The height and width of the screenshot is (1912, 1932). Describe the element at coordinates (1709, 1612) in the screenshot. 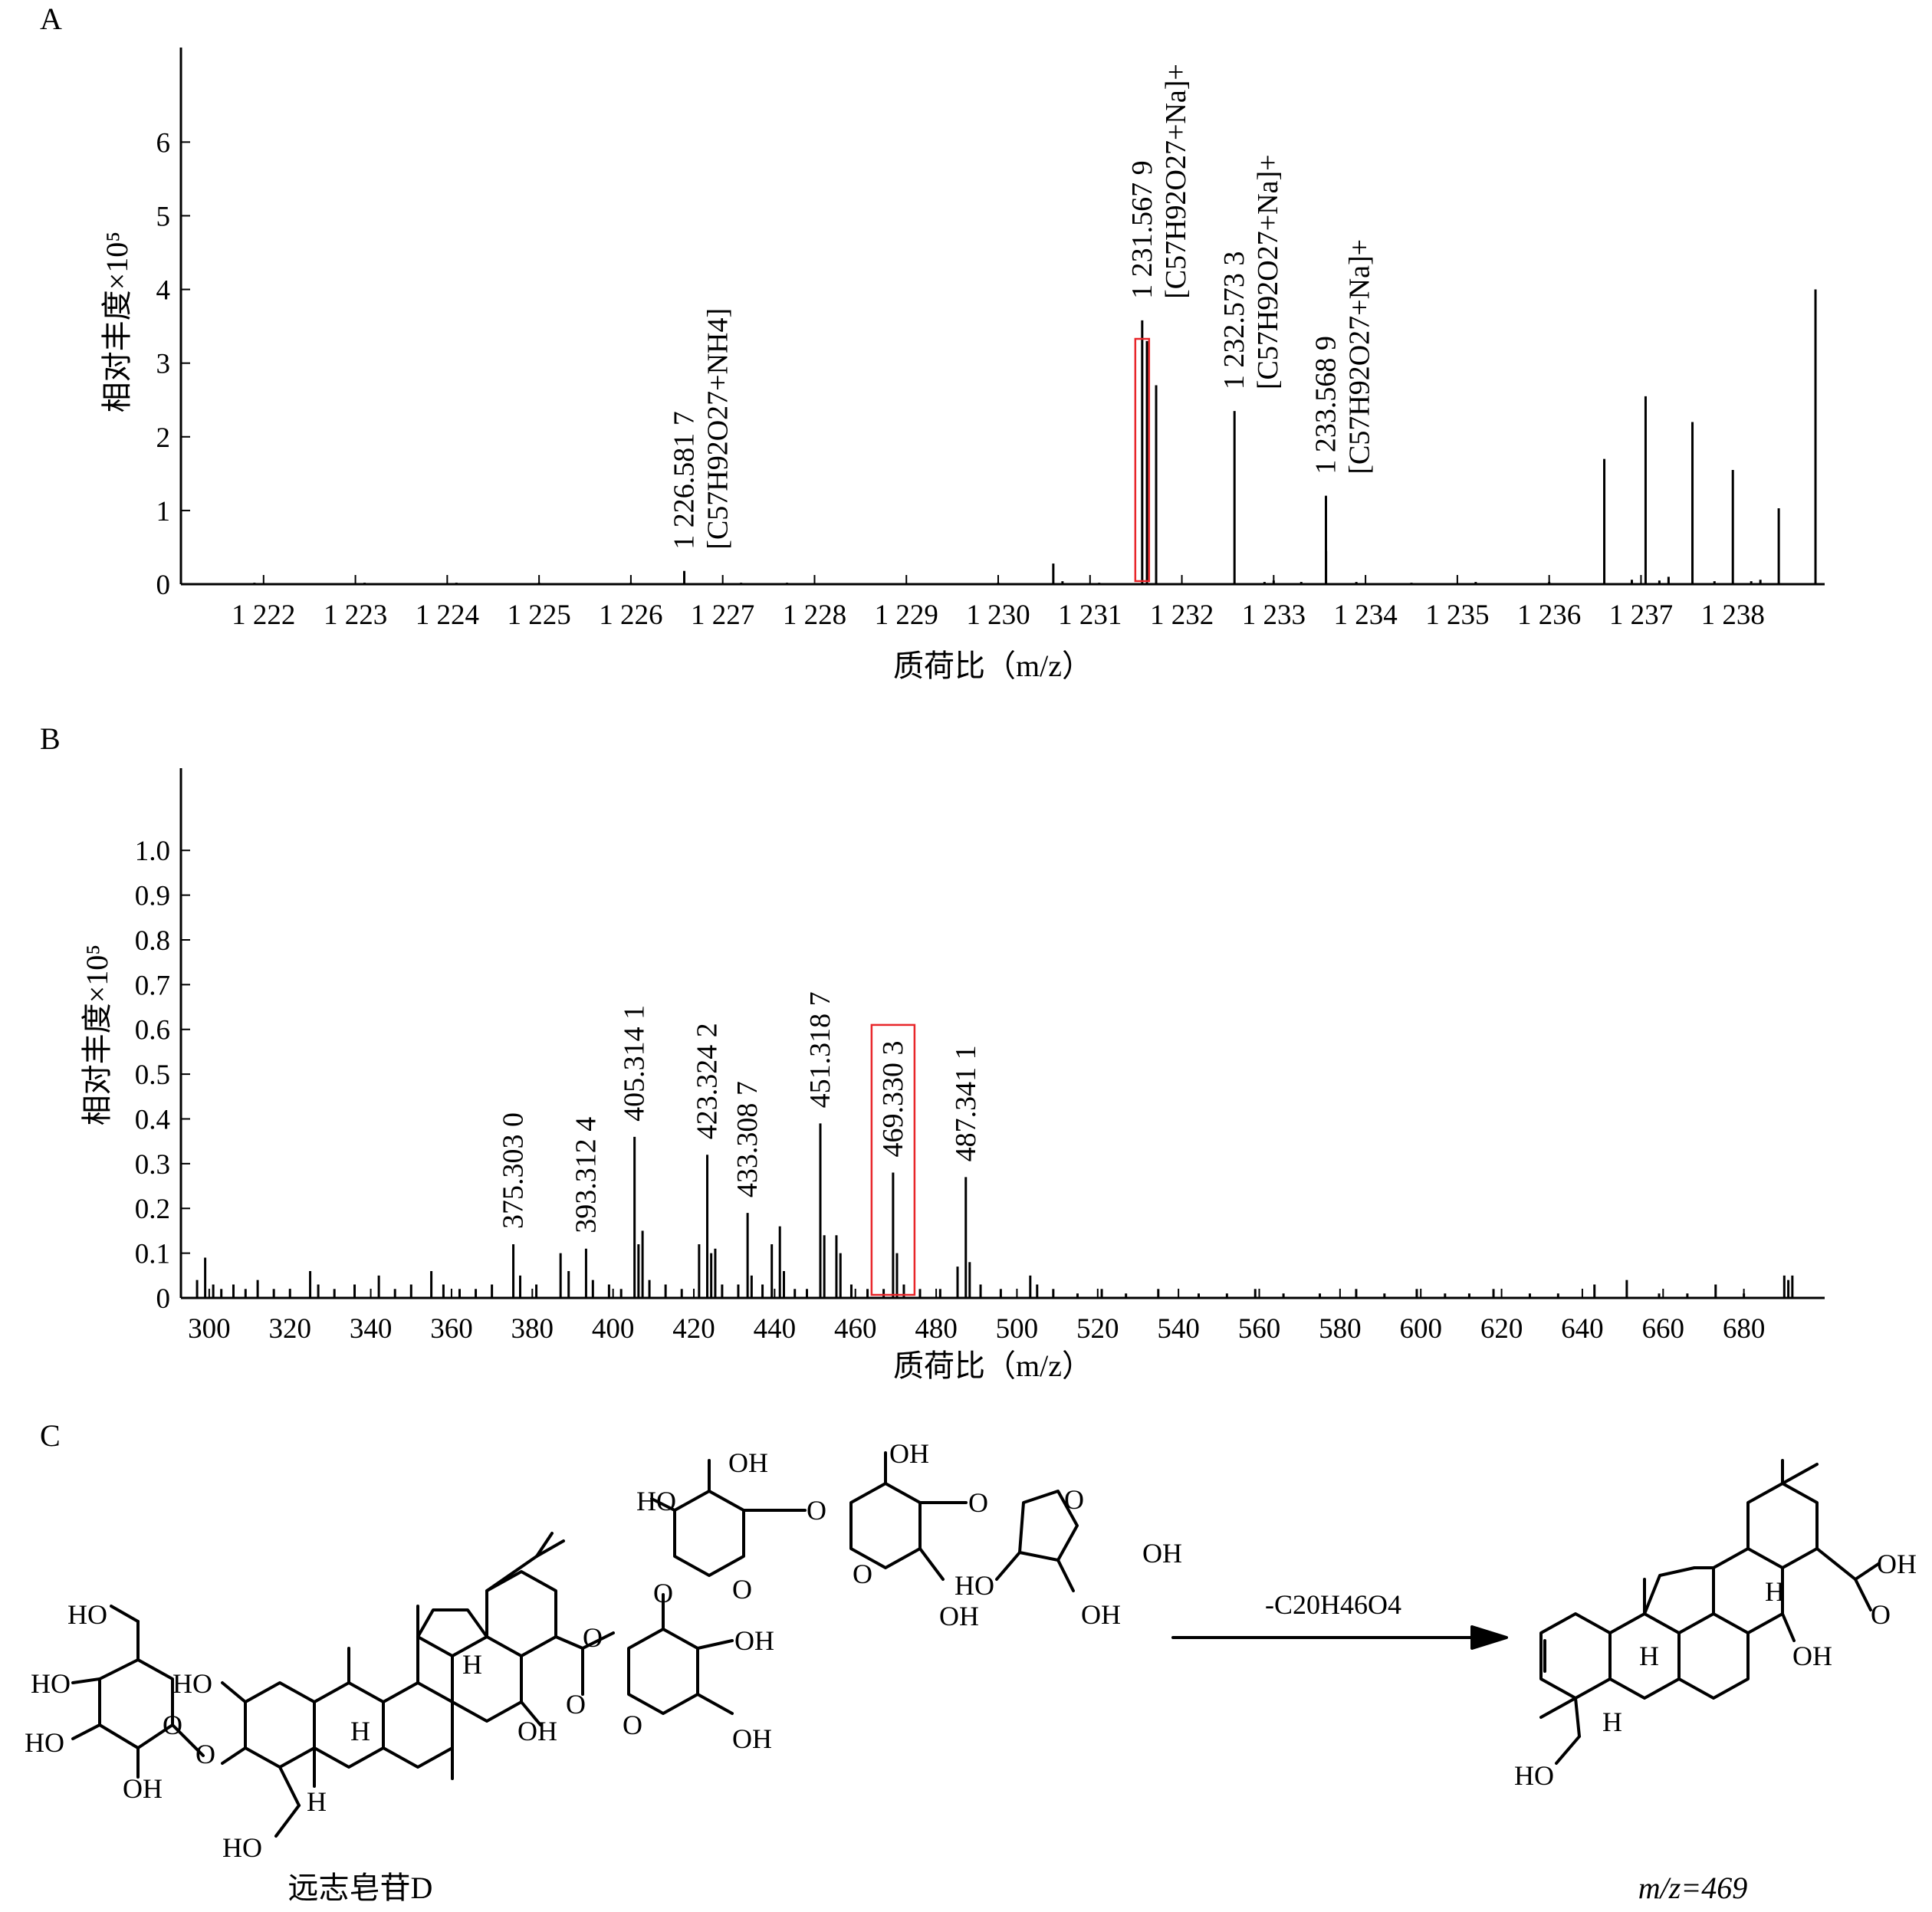

I see `product-core` at that location.